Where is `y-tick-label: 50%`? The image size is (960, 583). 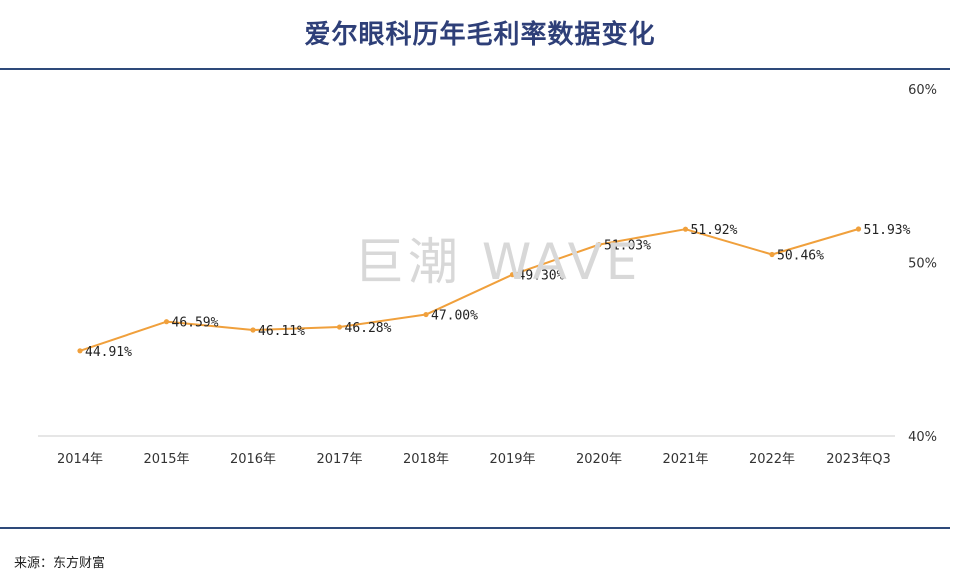
y-tick-label: 50% is located at coordinates (922, 264).